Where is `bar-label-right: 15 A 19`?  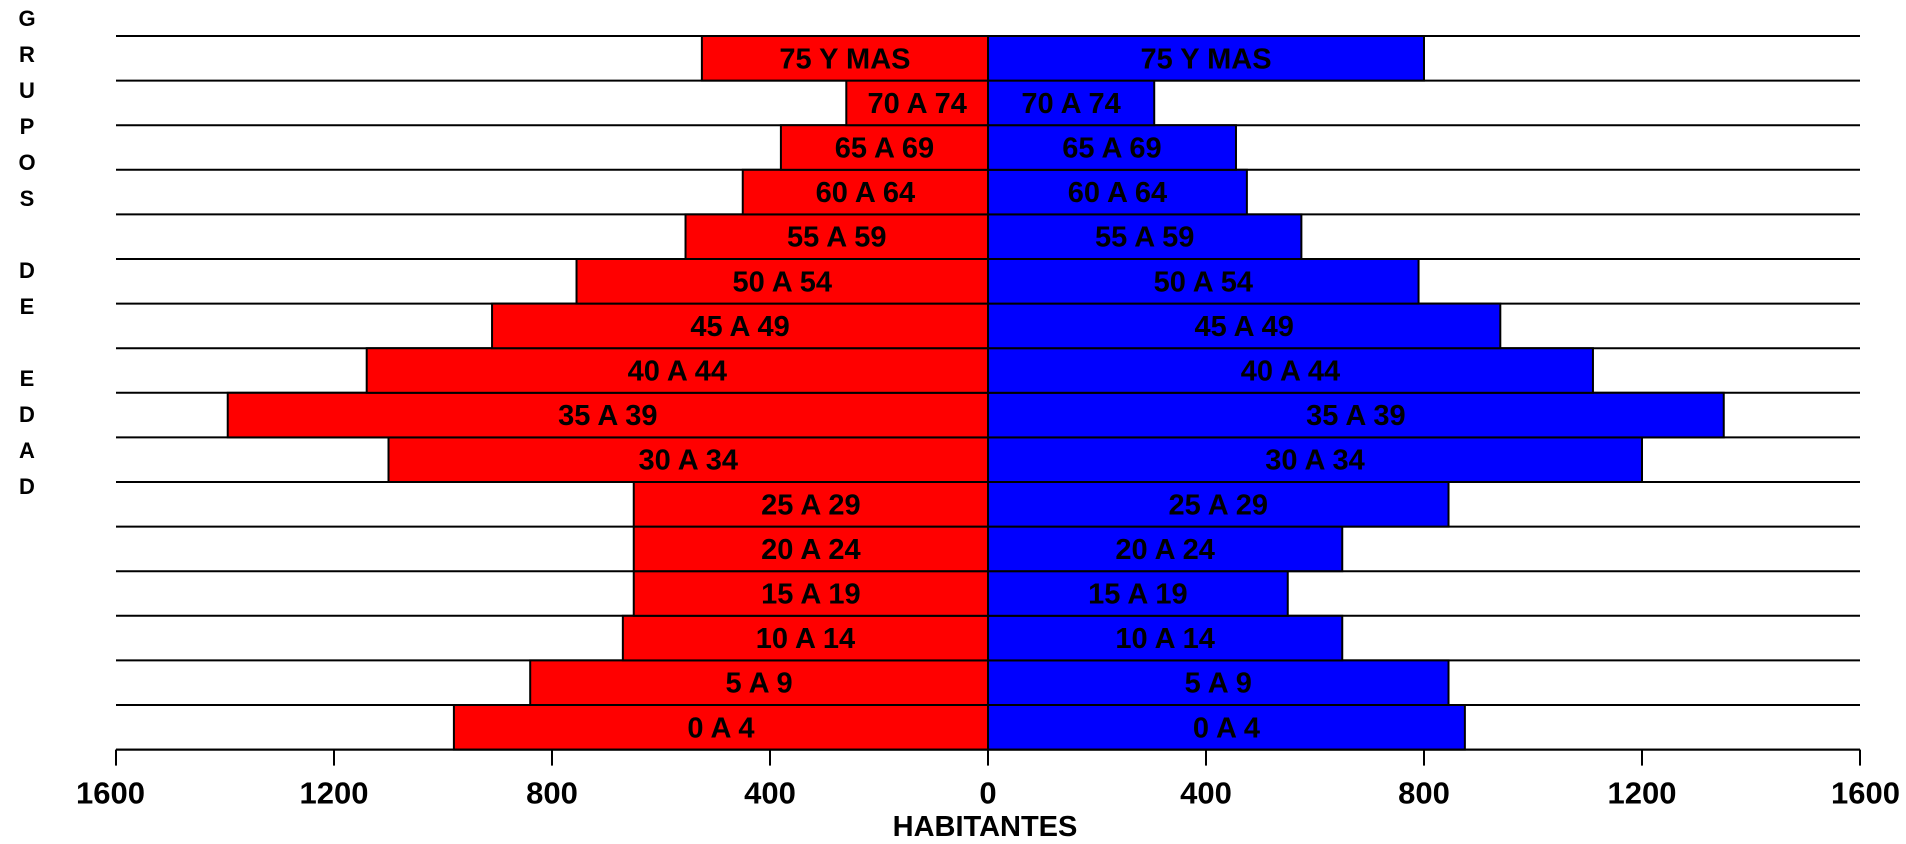 bar-label-right: 15 A 19 is located at coordinates (1137, 595).